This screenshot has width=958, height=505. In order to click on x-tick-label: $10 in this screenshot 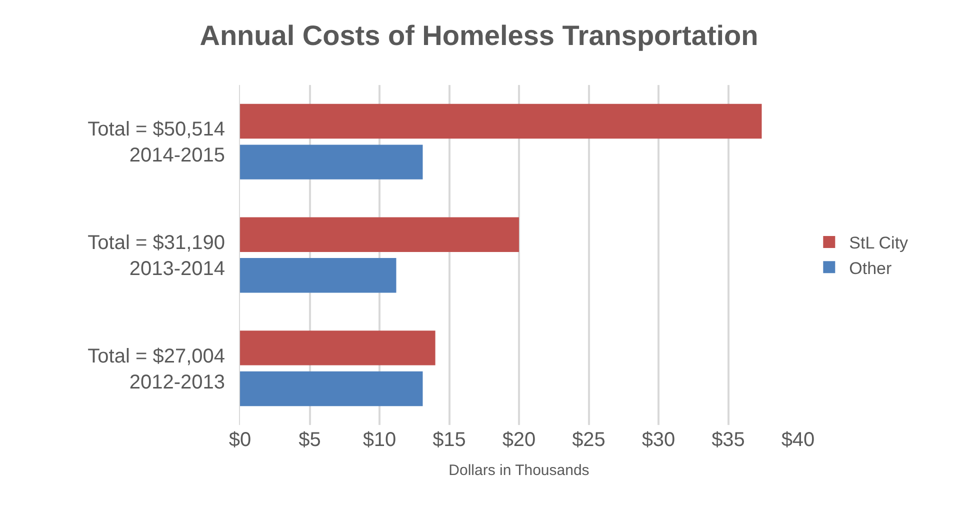, I will do `click(379, 440)`.